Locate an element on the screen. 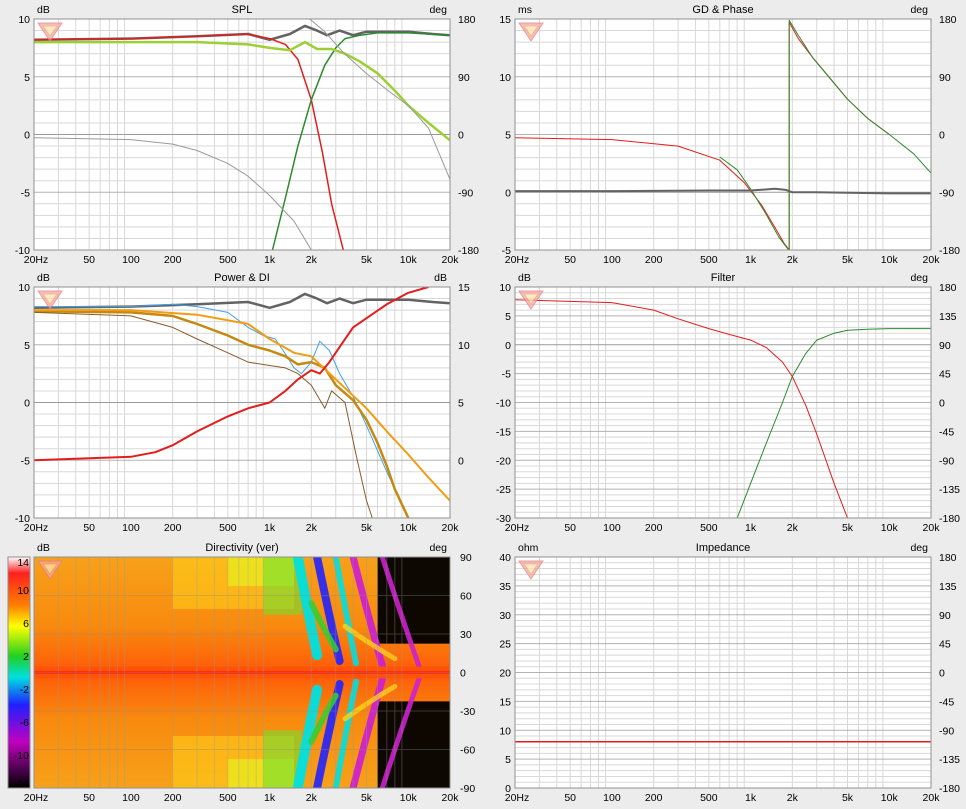 This screenshot has height=809, width=966. colorbar is located at coordinates (19, 672).